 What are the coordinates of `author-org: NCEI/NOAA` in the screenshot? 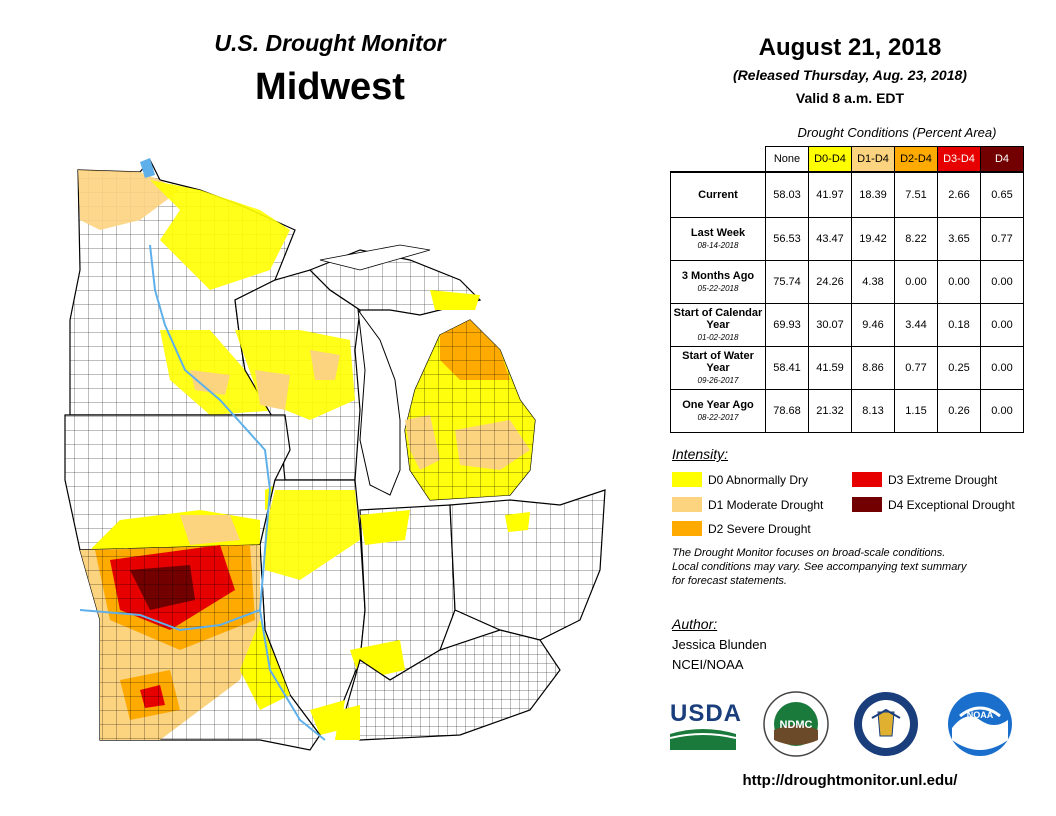 It's located at (708, 664).